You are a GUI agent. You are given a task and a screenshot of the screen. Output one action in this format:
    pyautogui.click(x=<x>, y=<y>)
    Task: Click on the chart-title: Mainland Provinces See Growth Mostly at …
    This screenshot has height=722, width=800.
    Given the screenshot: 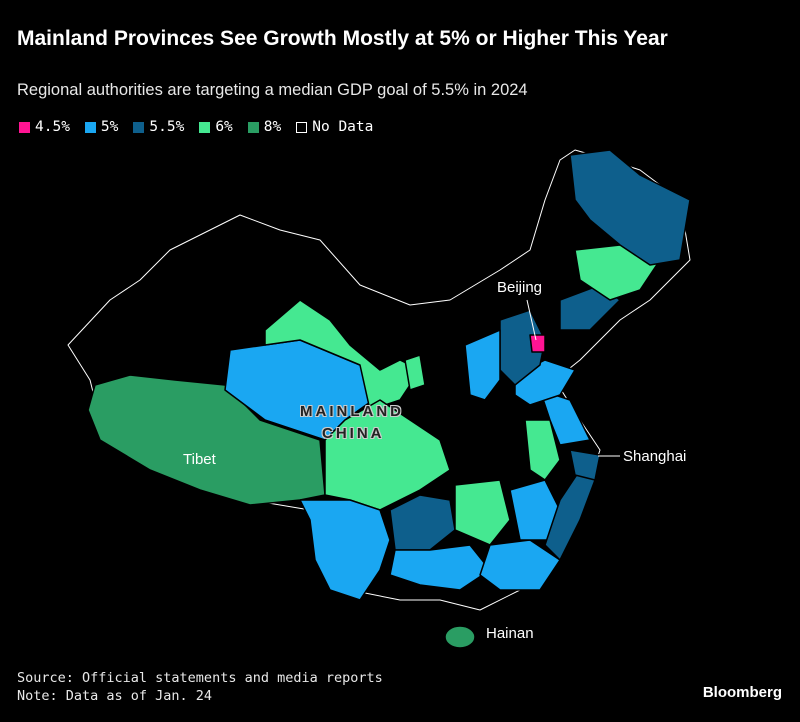 What is the action you would take?
    pyautogui.click(x=342, y=38)
    